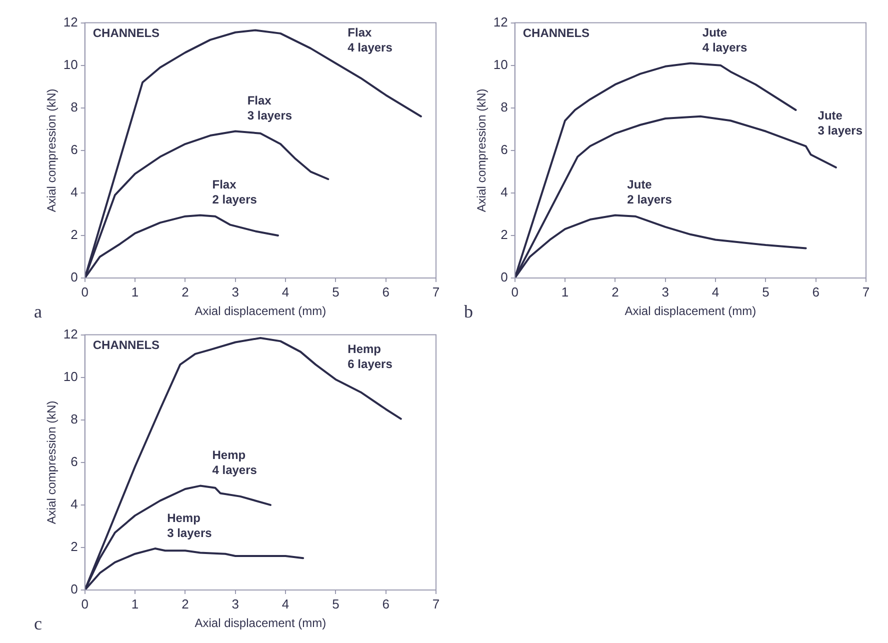 The width and height of the screenshot is (888, 643). What do you see at coordinates (649, 192) in the screenshot?
I see `series-label: Jute 2 layers` at bounding box center [649, 192].